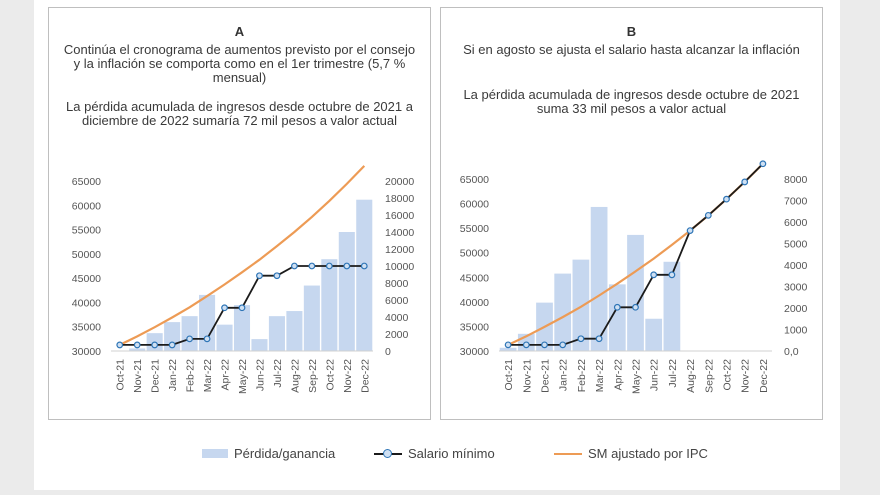 The height and width of the screenshot is (495, 880). I want to click on chart-a-left-tick: 35000, so click(86, 328).